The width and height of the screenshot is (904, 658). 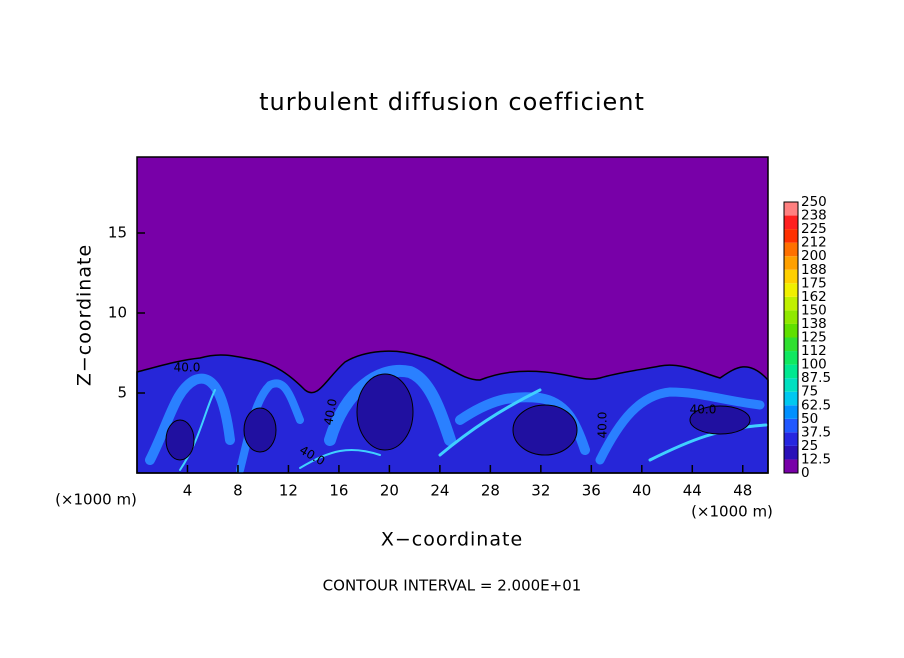 I want to click on colorbar-label: 87.5, so click(x=816, y=378).